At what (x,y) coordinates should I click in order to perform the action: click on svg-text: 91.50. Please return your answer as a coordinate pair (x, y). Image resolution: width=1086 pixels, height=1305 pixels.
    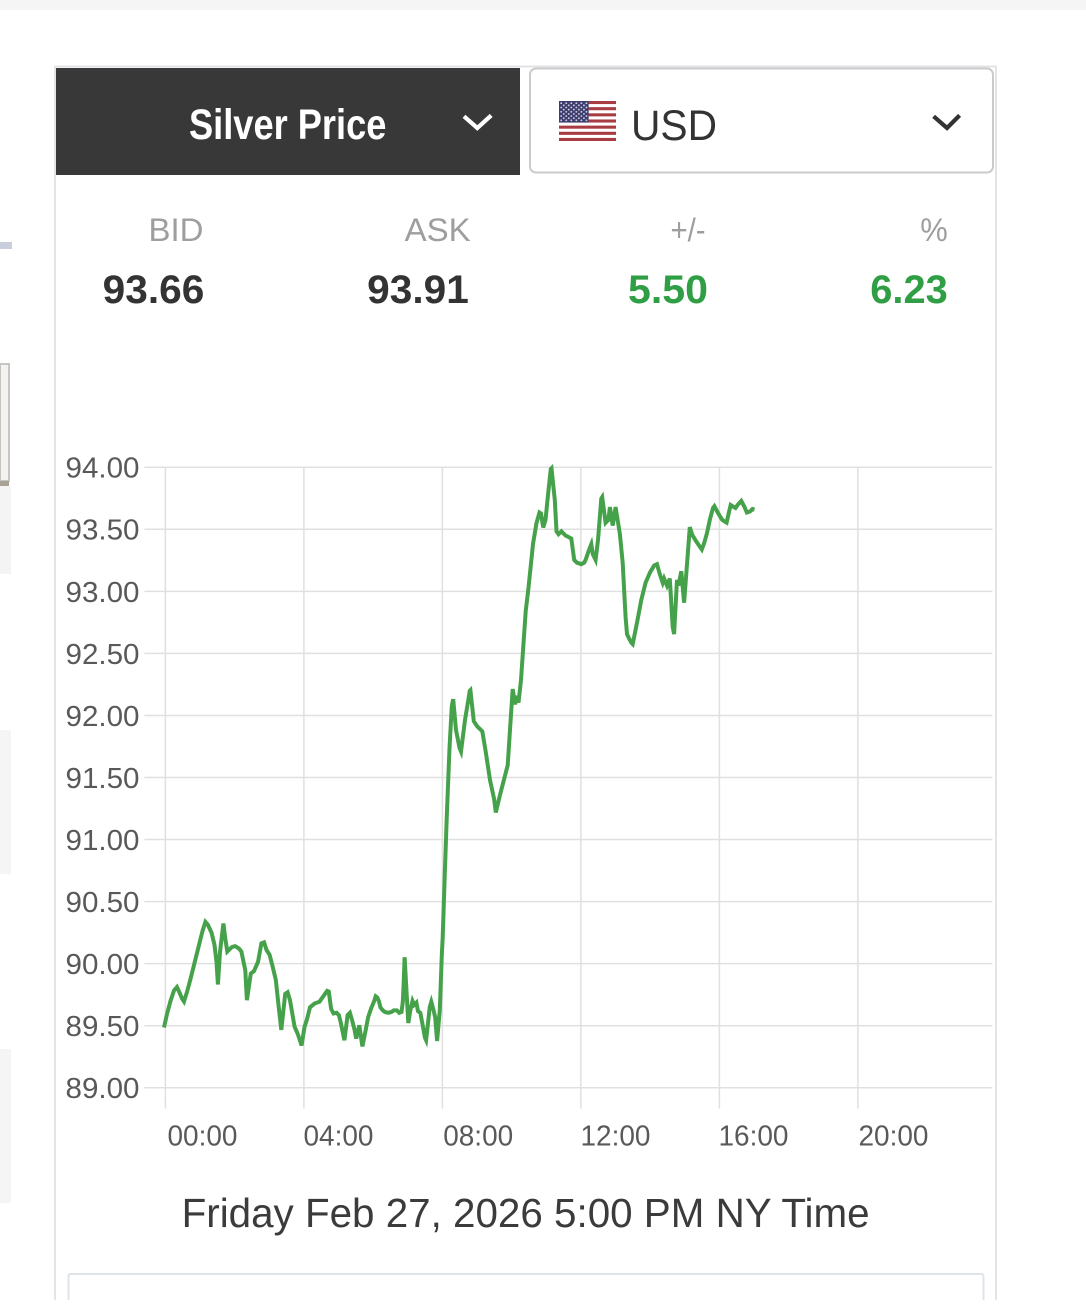
    Looking at the image, I should click on (103, 779).